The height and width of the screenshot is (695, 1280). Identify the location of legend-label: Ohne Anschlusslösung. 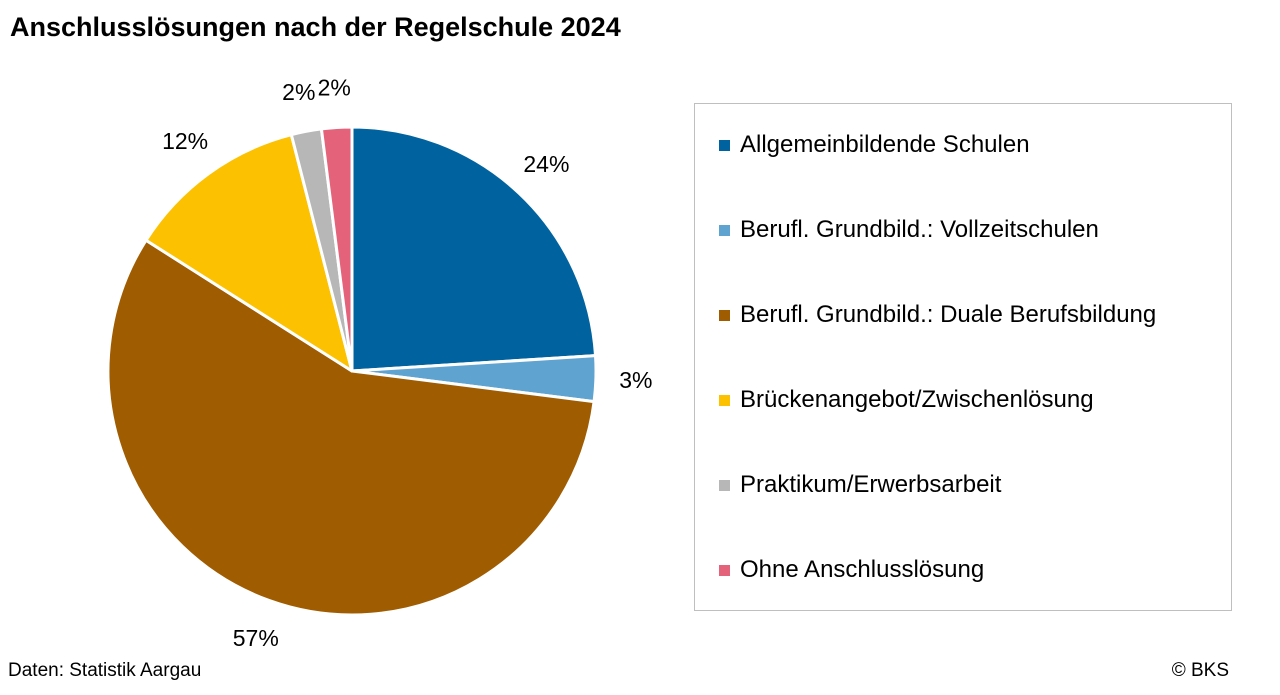
(862, 569).